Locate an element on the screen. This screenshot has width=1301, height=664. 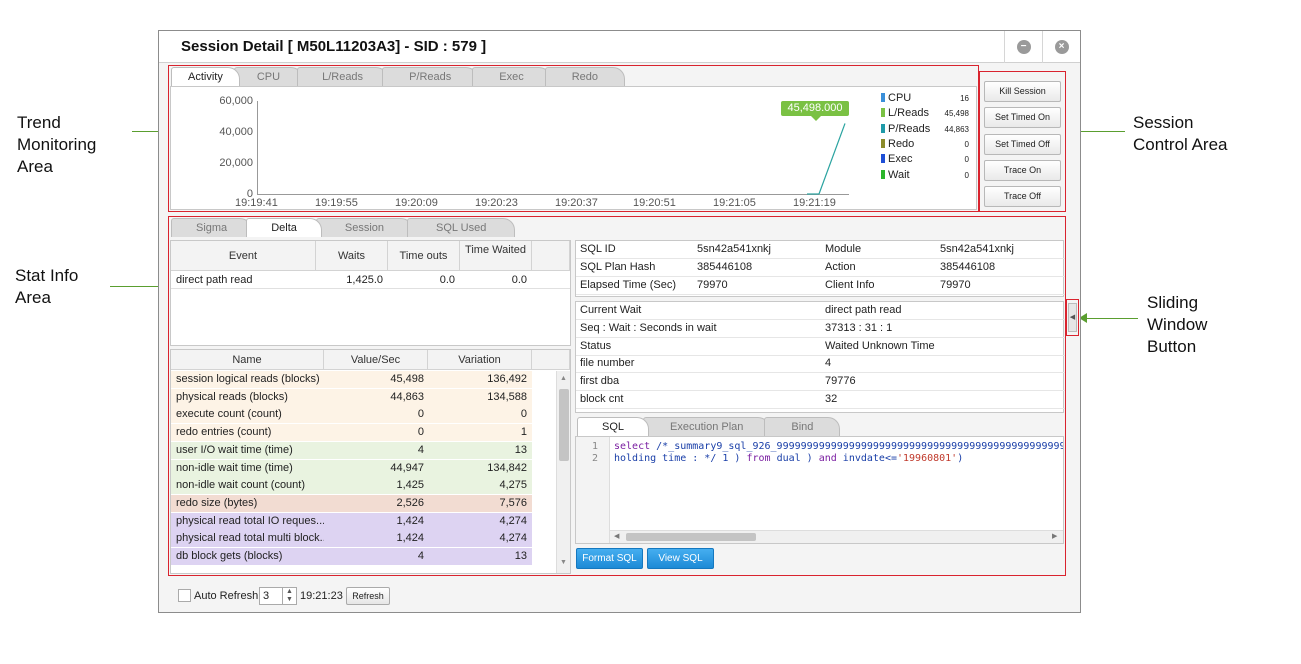
trend-tabs: Activity CPU L/Reads P/Reads Exec Redo is located at coordinates (398, 76).